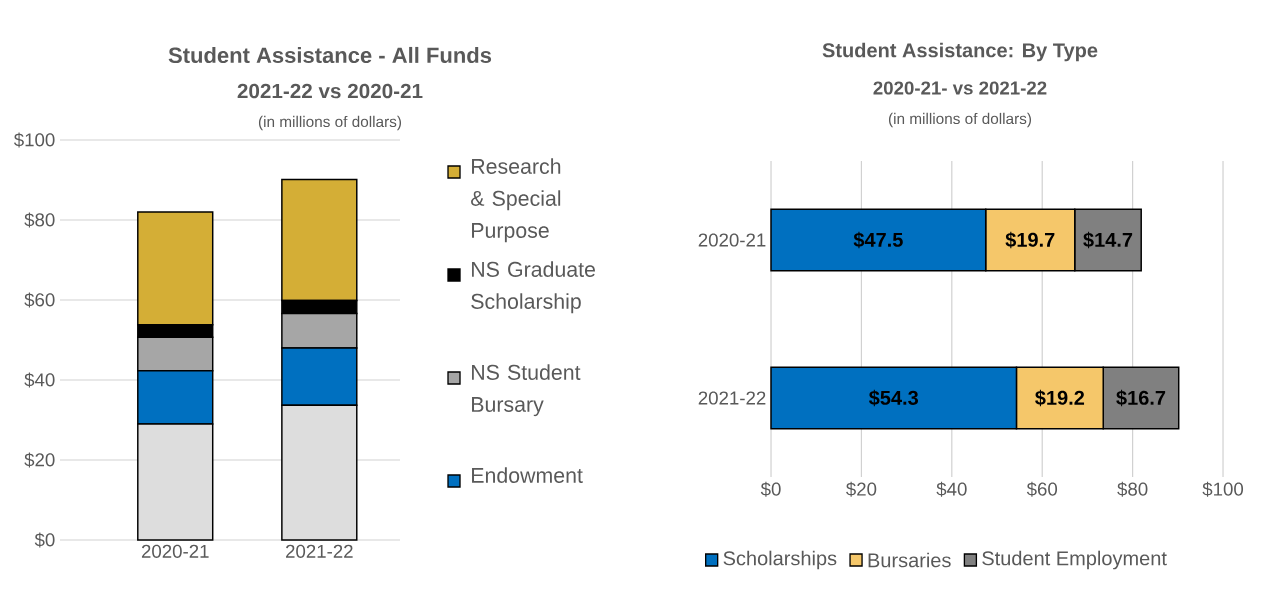  Describe the element at coordinates (39, 300) in the screenshot. I see `y-tick-label: $60` at that location.